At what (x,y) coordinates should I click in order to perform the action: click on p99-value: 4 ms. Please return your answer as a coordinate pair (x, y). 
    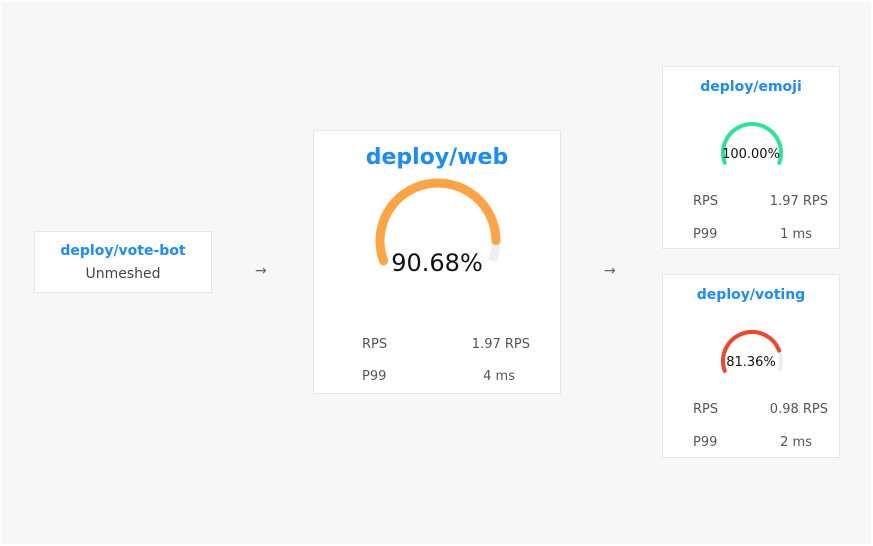
    Looking at the image, I should click on (499, 376).